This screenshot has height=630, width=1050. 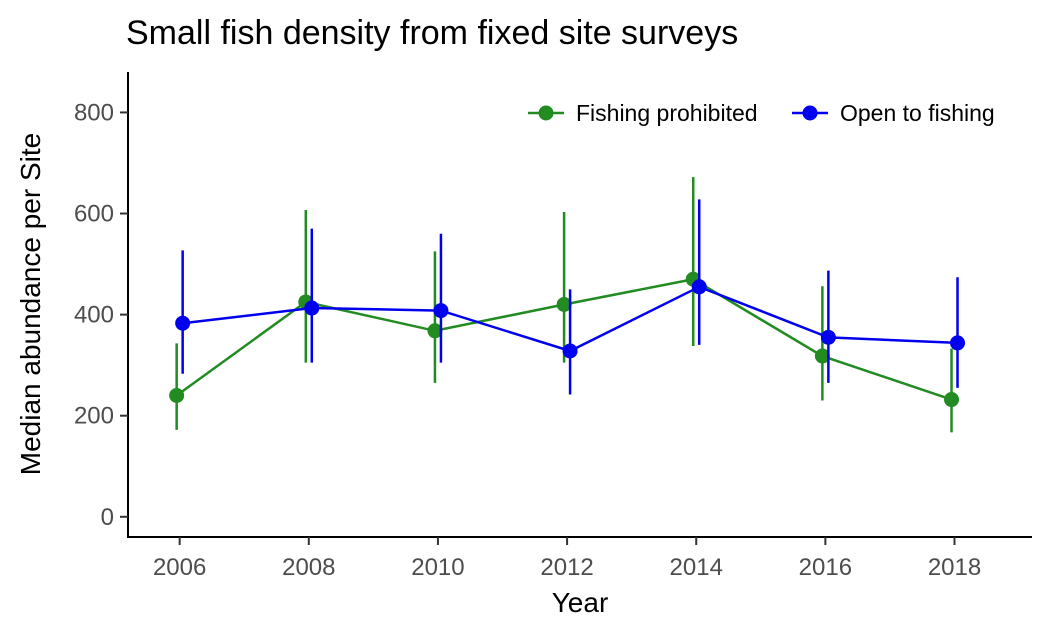 I want to click on y-tick-label: 0, so click(x=107, y=517).